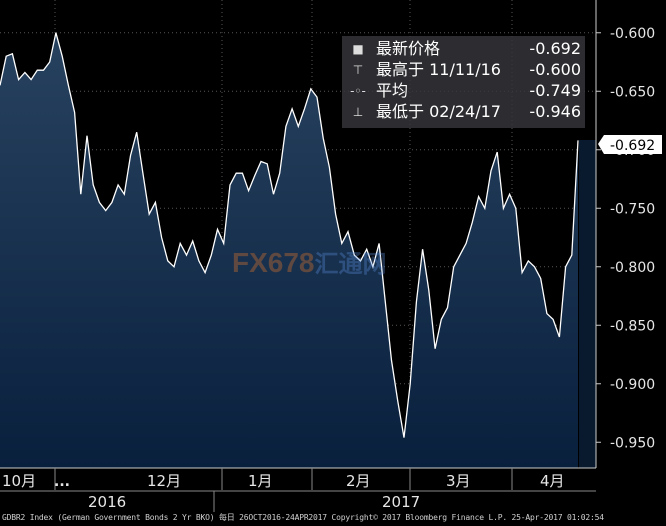 The width and height of the screenshot is (666, 526). I want to click on watermark: FX678汇通网, so click(309, 261).